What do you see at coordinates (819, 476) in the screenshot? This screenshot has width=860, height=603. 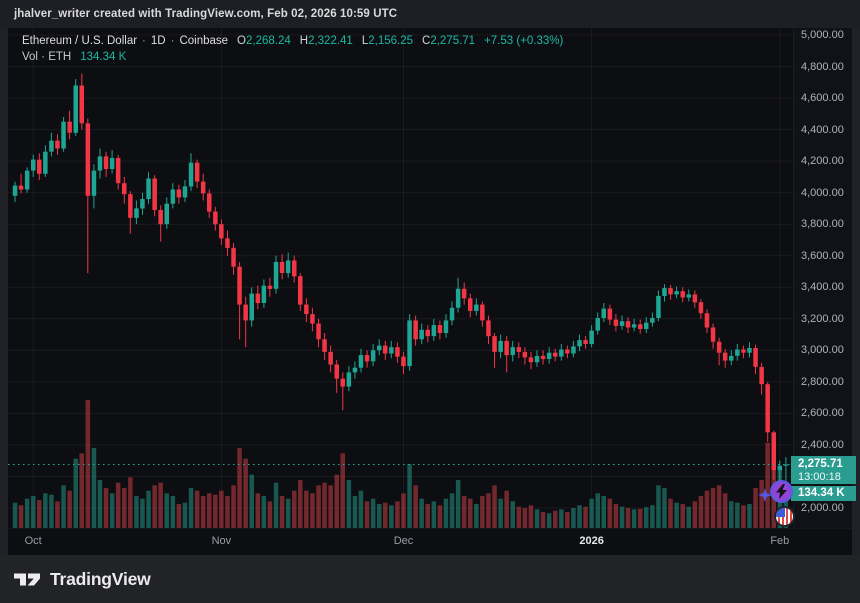 I see `bar-countdown: 13:00:18` at bounding box center [819, 476].